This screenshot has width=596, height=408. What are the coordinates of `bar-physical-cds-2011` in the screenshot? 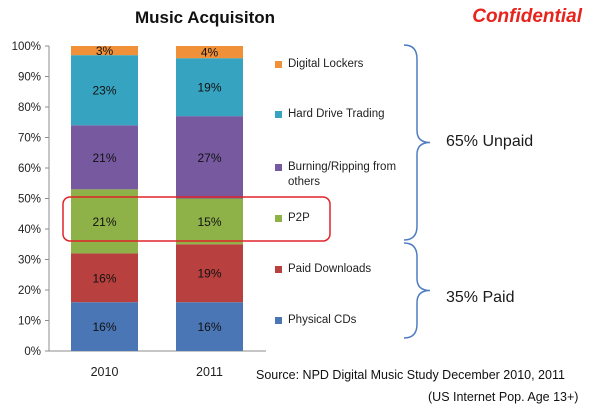 It's located at (209, 326).